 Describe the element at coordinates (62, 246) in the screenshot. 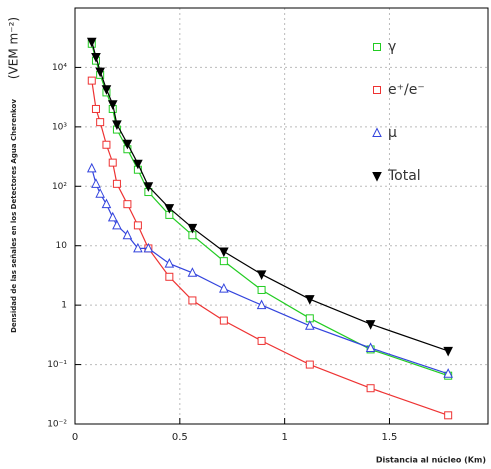

I see `y-tick-label: 10` at that location.